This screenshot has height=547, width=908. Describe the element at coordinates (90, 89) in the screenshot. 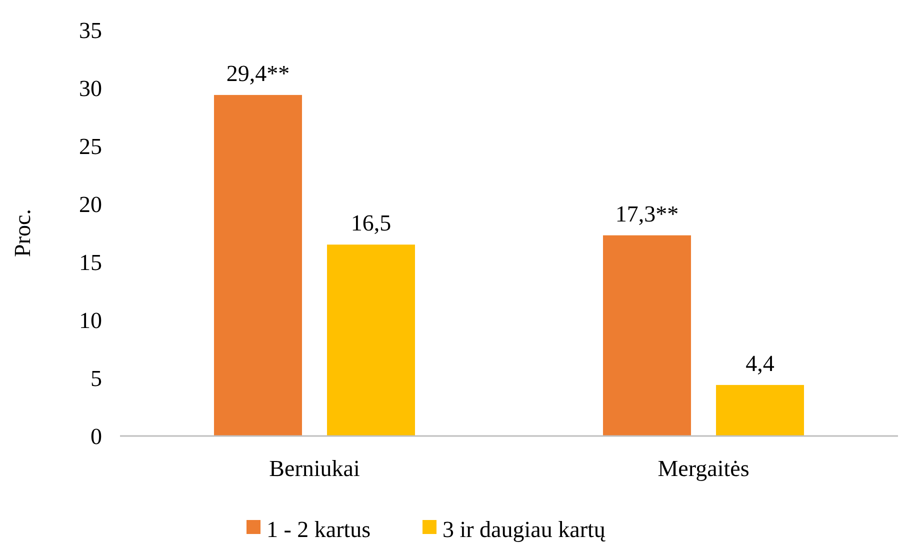

I see `y-tick-label: 30` at that location.